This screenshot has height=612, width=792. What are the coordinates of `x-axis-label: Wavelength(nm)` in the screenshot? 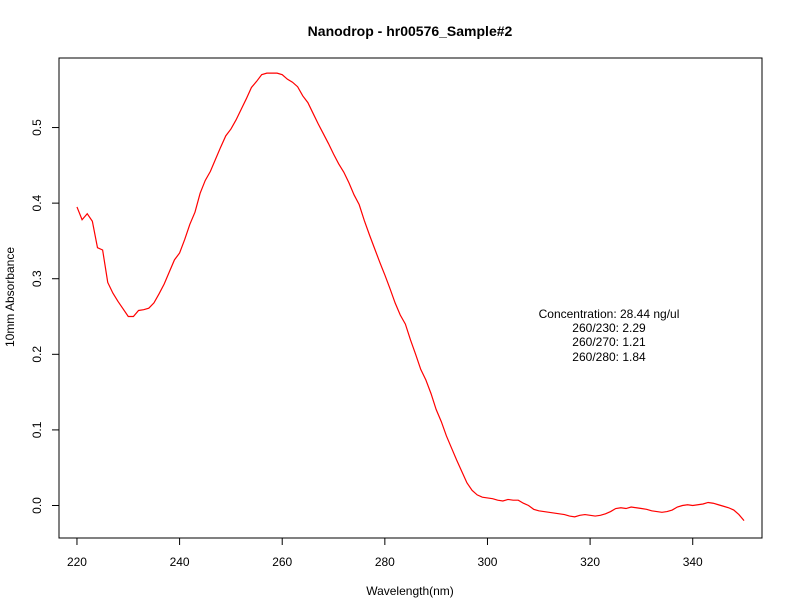 It's located at (410, 591).